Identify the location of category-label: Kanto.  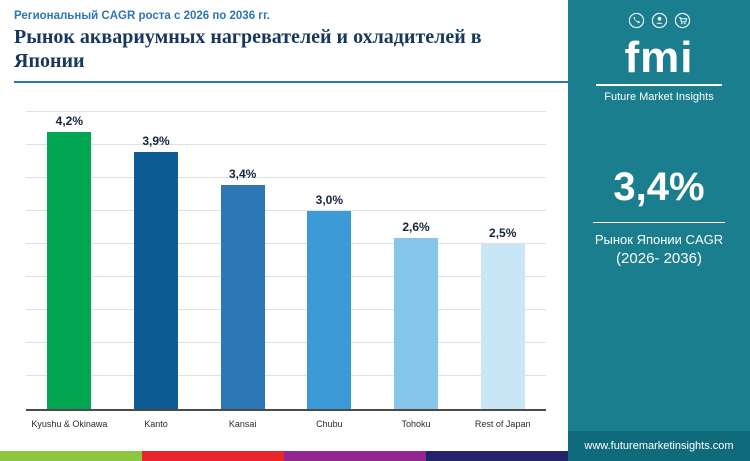
(156, 424).